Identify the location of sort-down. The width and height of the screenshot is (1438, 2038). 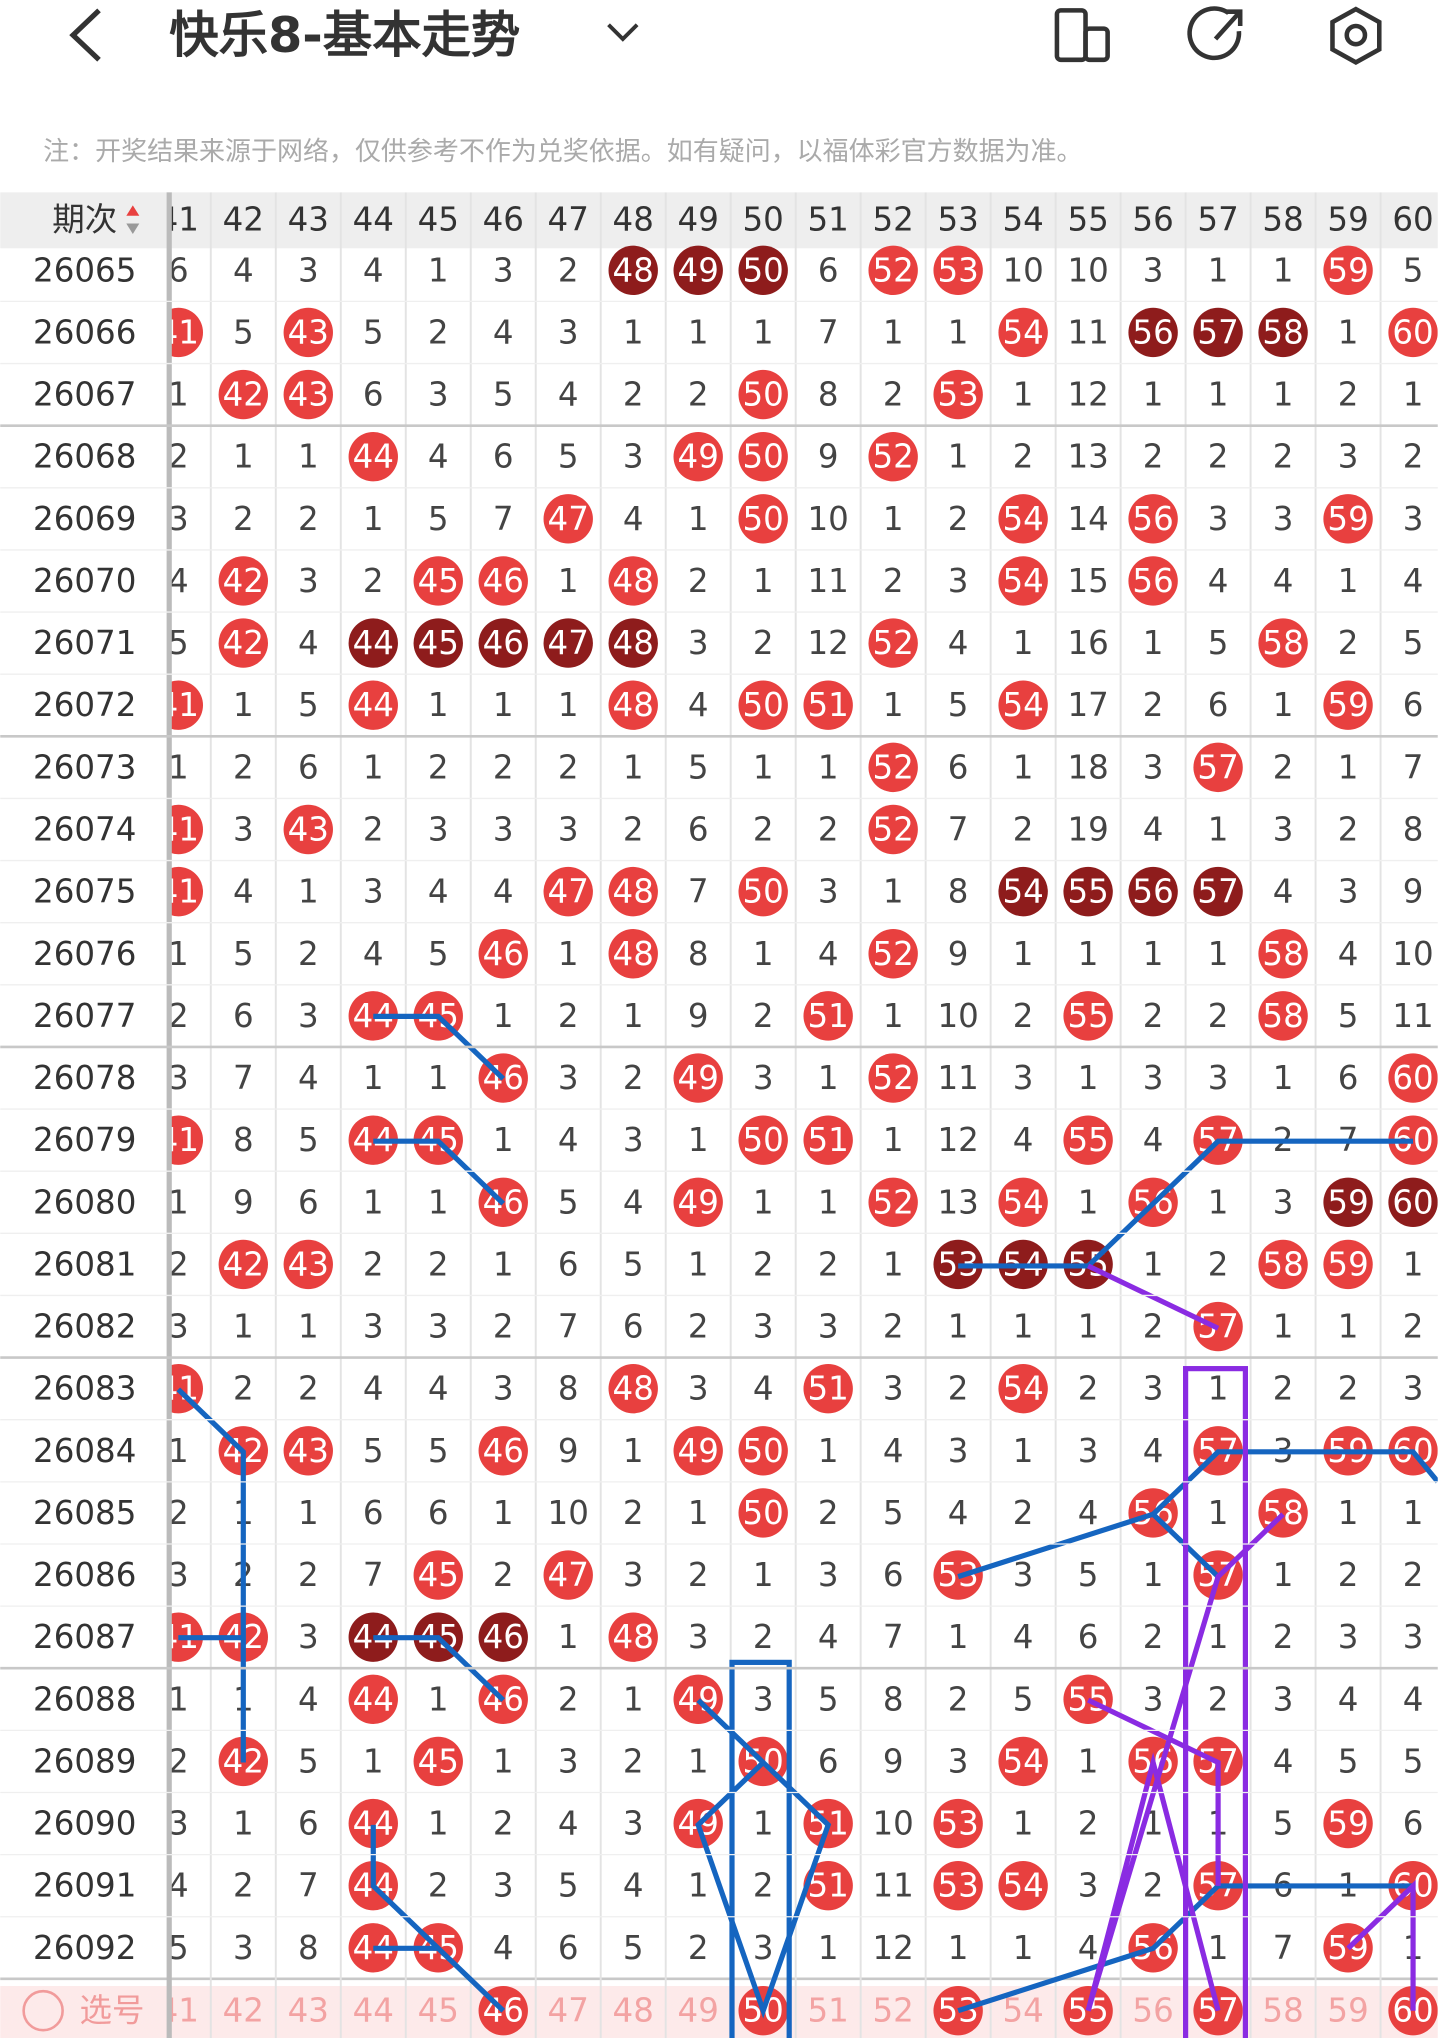
(133, 228).